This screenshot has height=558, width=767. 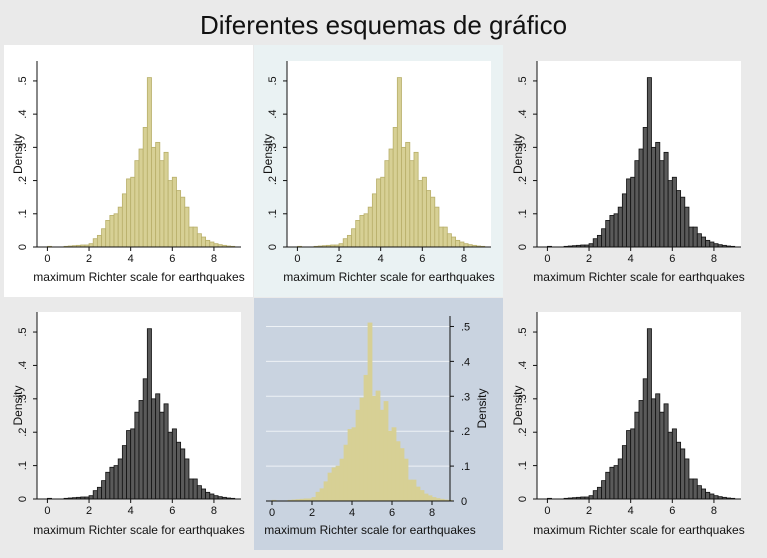 What do you see at coordinates (392, 513) in the screenshot?
I see `x-tick-label: 6` at bounding box center [392, 513].